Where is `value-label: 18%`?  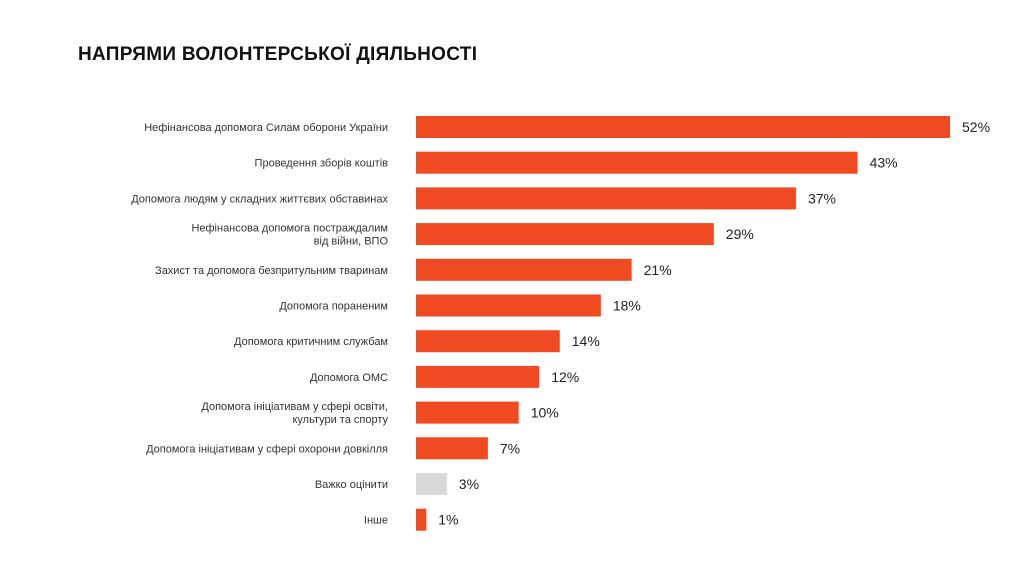
value-label: 18% is located at coordinates (627, 306).